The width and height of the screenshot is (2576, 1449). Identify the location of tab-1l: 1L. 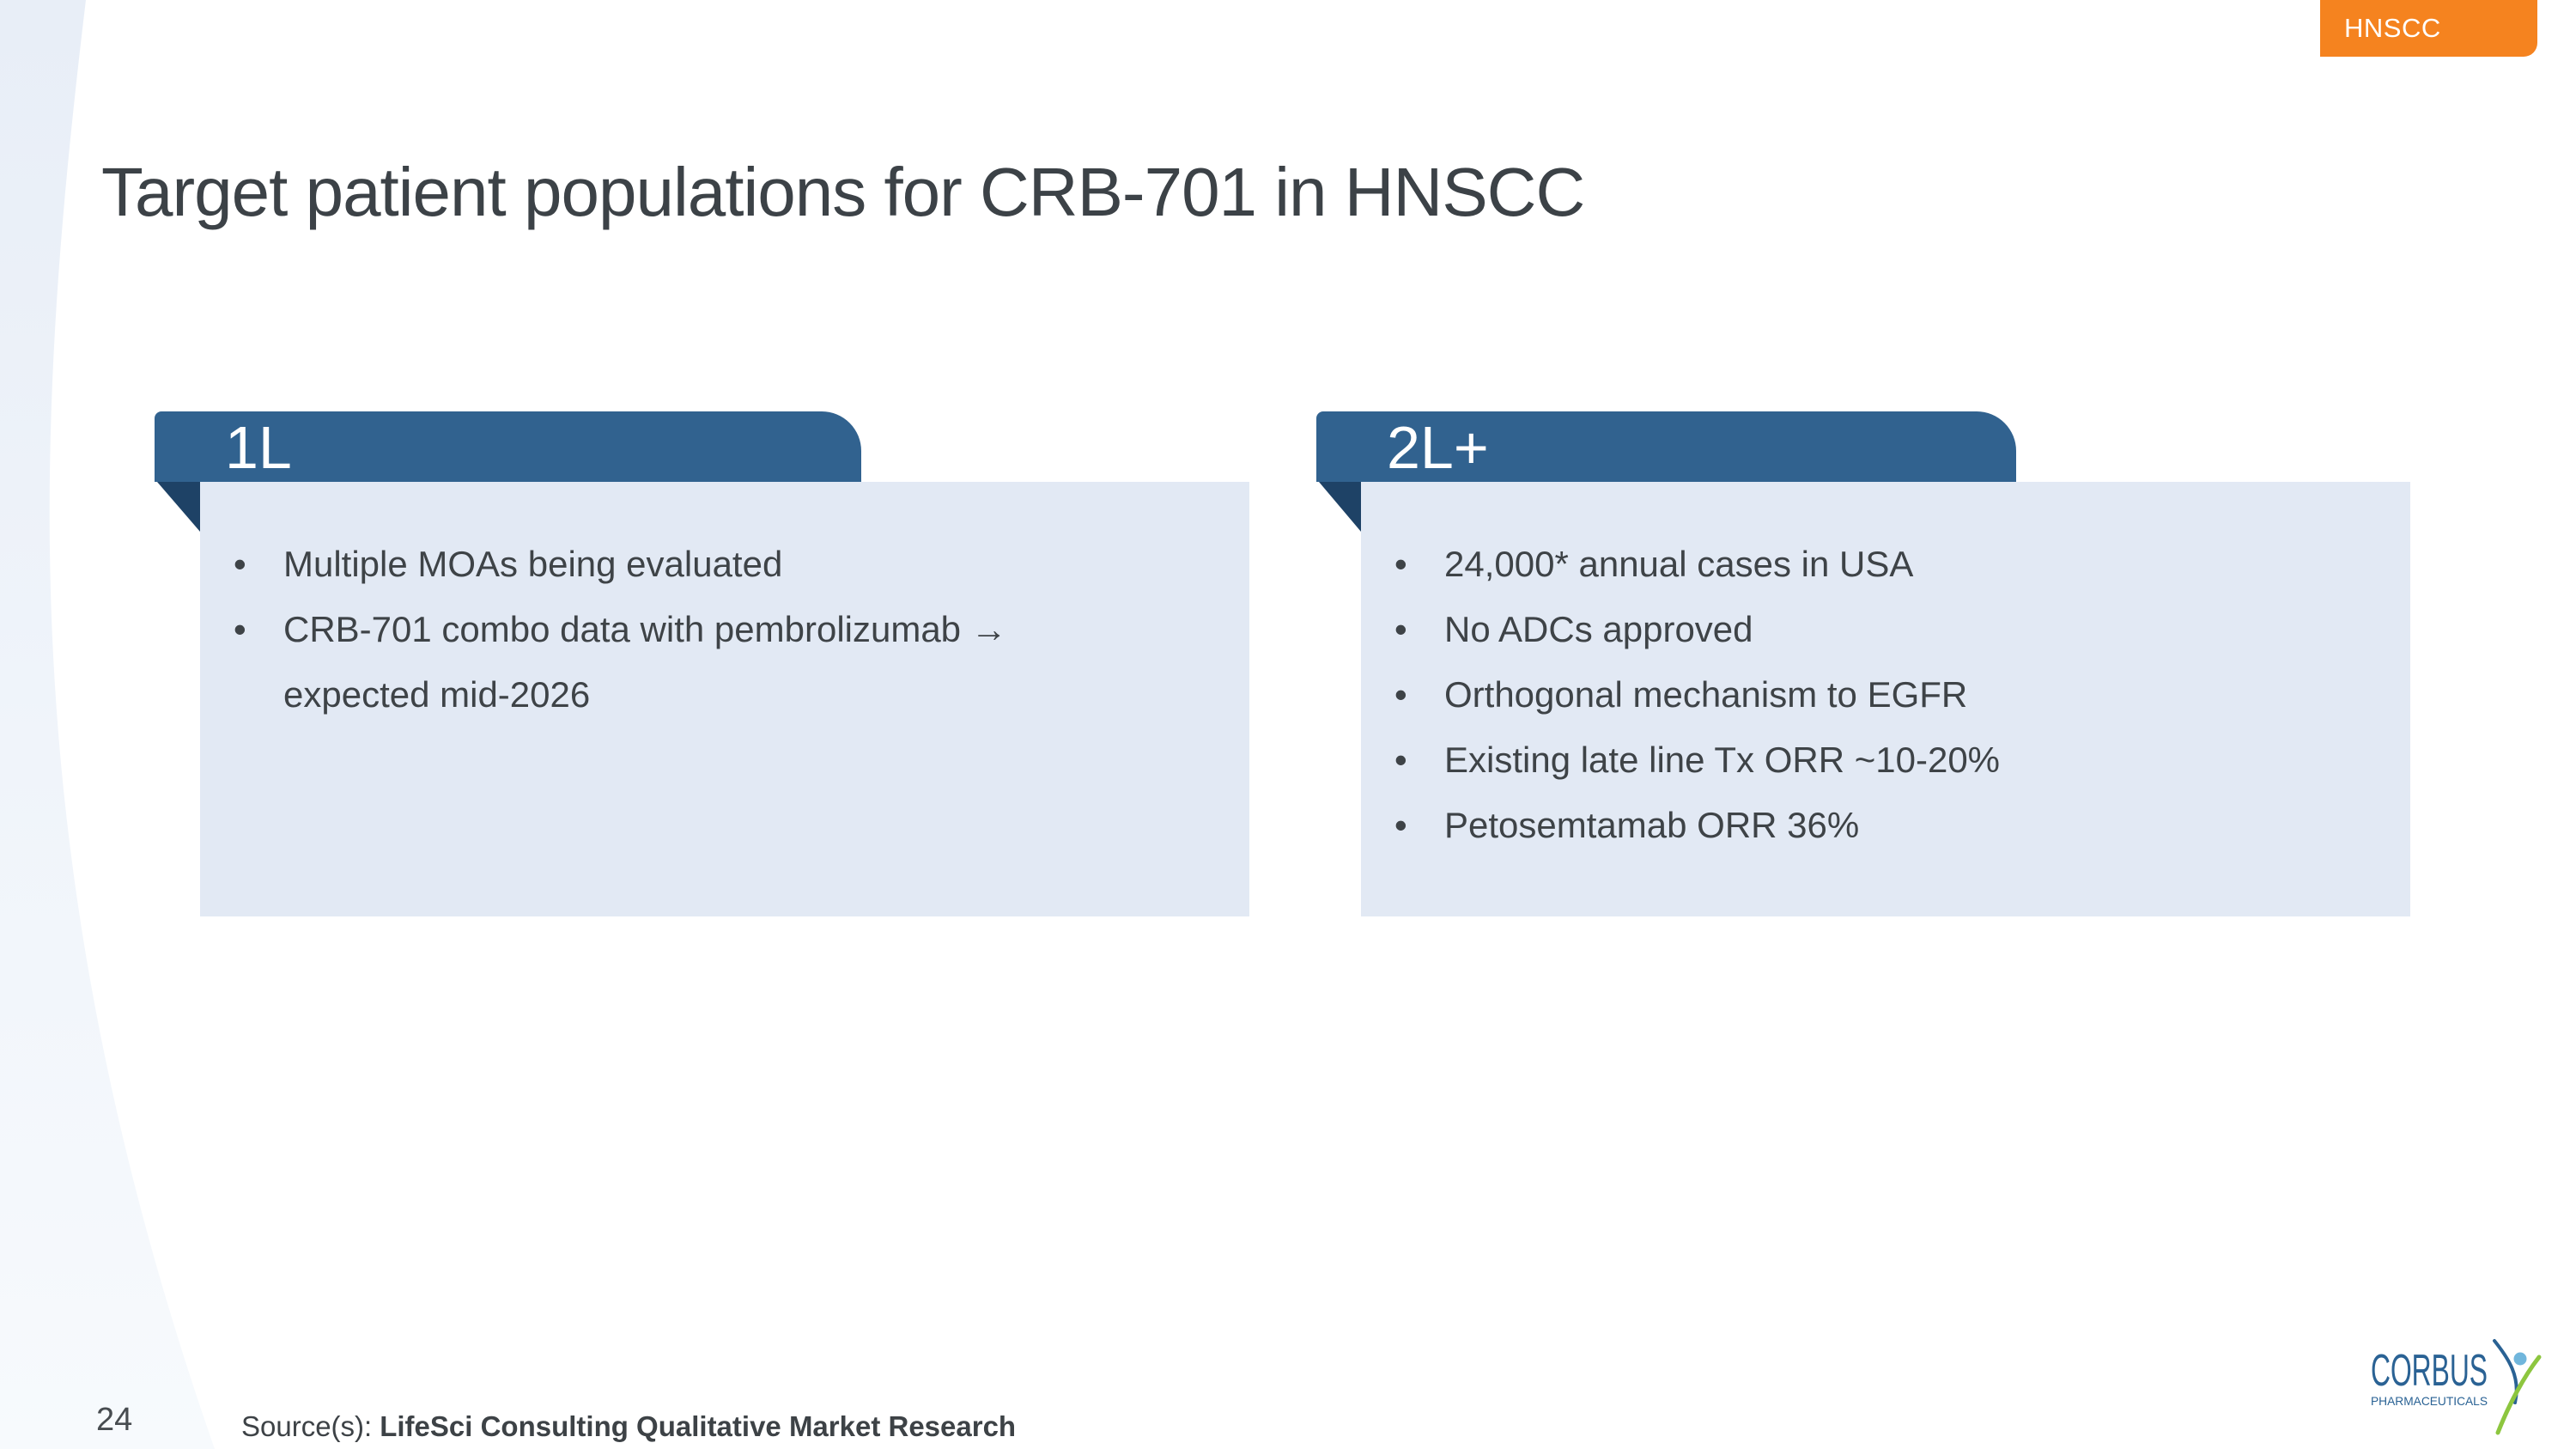
(508, 446).